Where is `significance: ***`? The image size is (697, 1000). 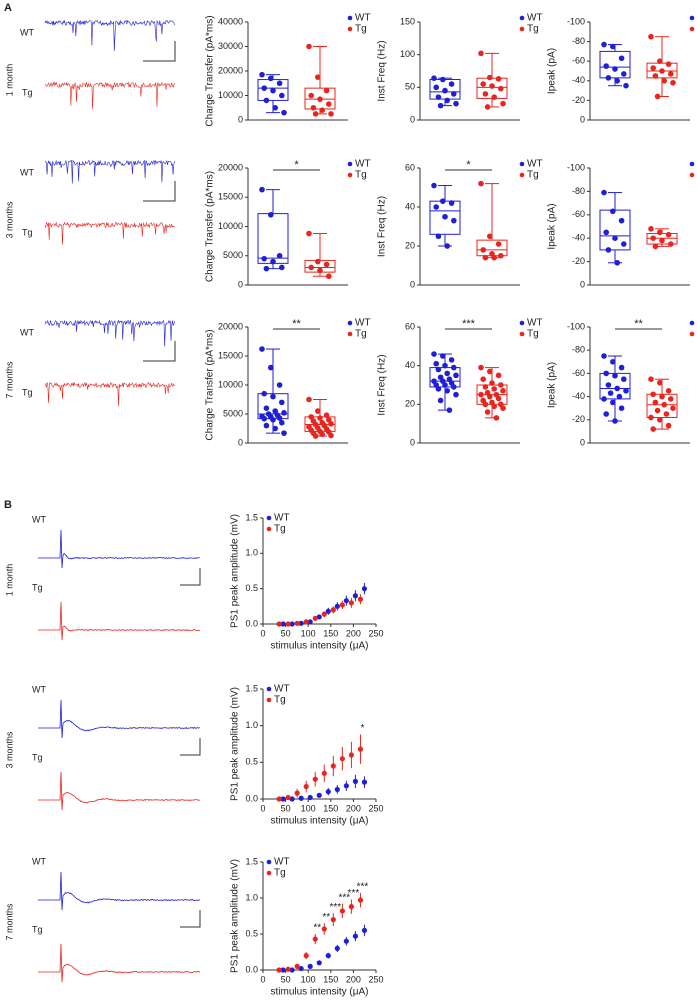 significance: *** is located at coordinates (363, 887).